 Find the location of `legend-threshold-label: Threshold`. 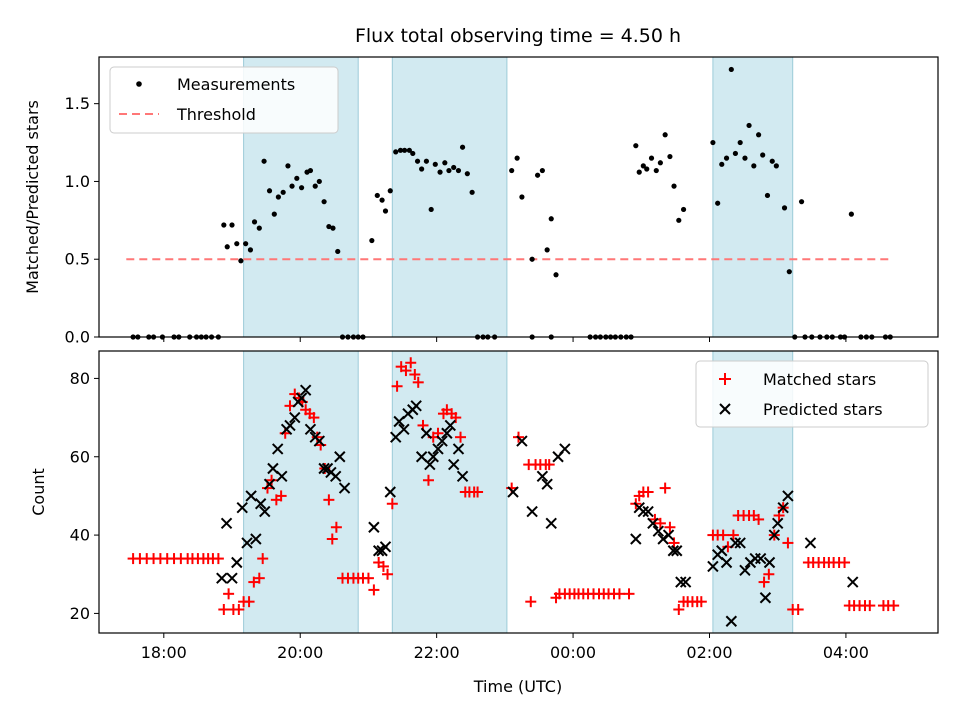

legend-threshold-label: Threshold is located at coordinates (216, 114).